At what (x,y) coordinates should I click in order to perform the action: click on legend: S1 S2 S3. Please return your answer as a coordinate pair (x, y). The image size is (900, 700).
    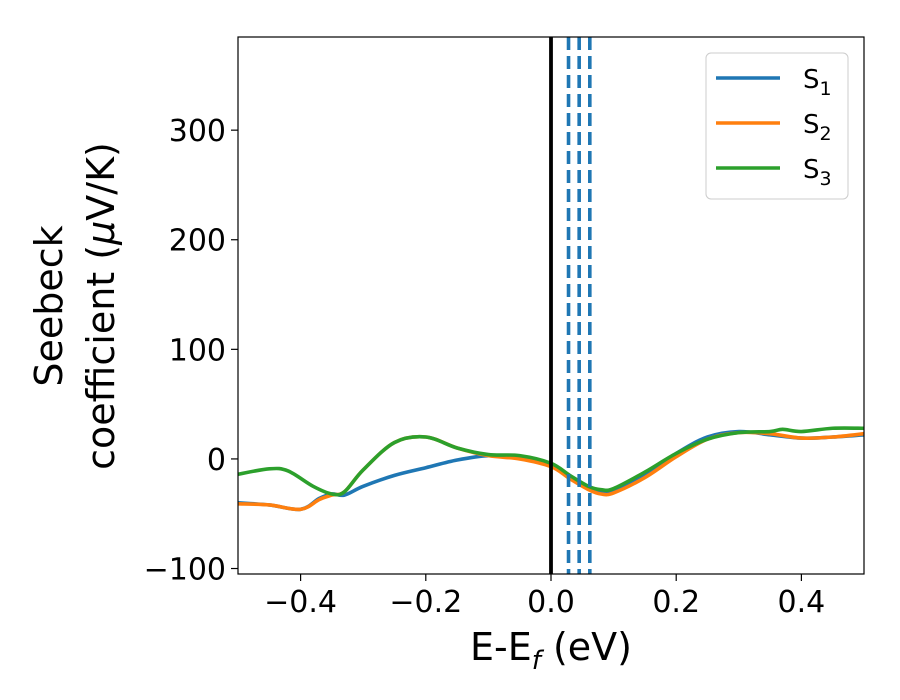
    Looking at the image, I should click on (777, 126).